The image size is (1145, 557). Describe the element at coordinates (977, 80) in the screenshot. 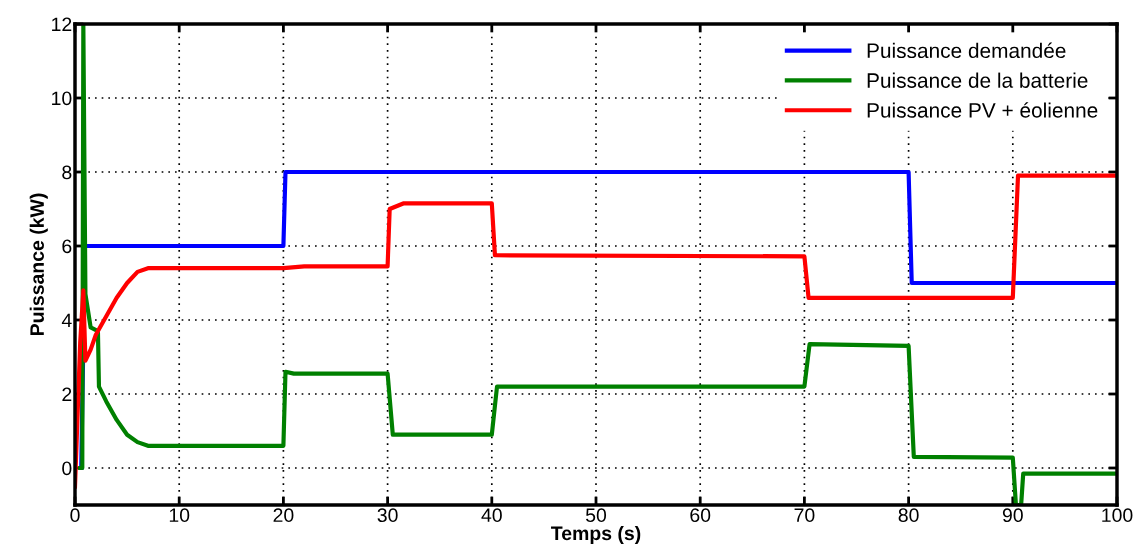

I see `legend-label: Puissance de la batterie` at that location.